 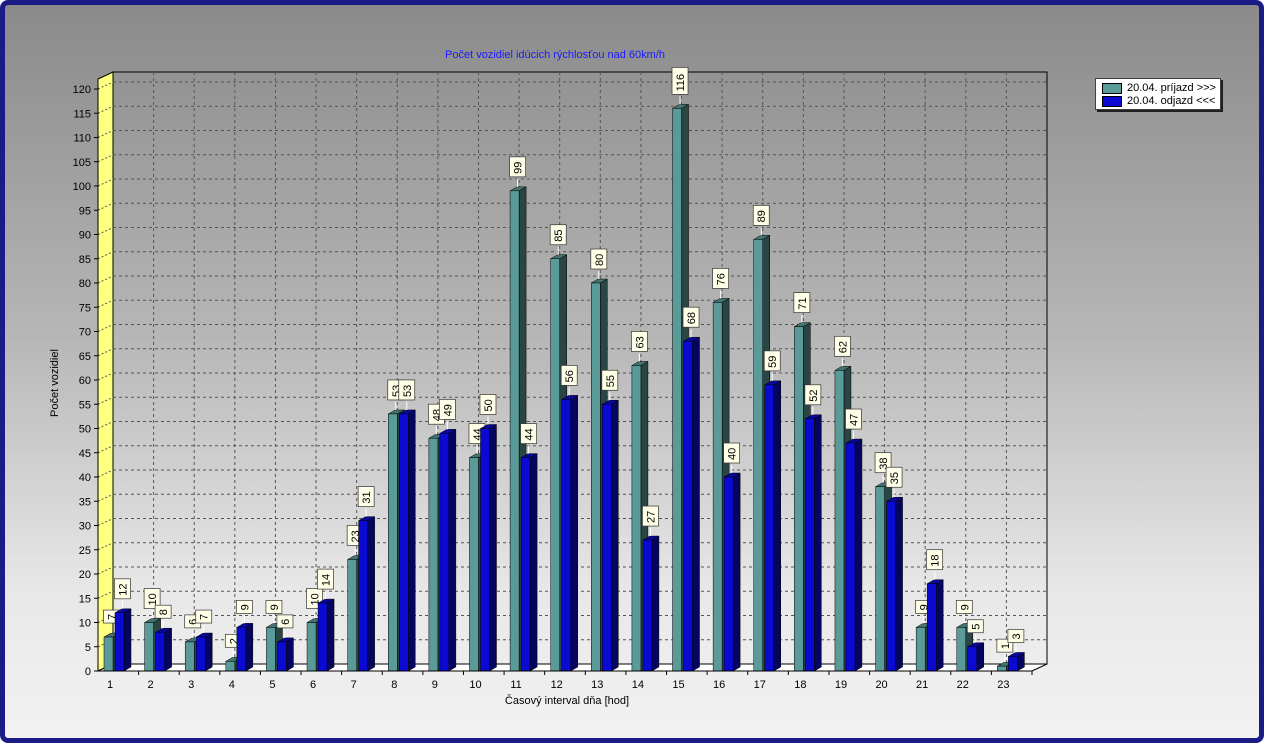 I want to click on x-tick-label: 19, so click(x=841, y=685).